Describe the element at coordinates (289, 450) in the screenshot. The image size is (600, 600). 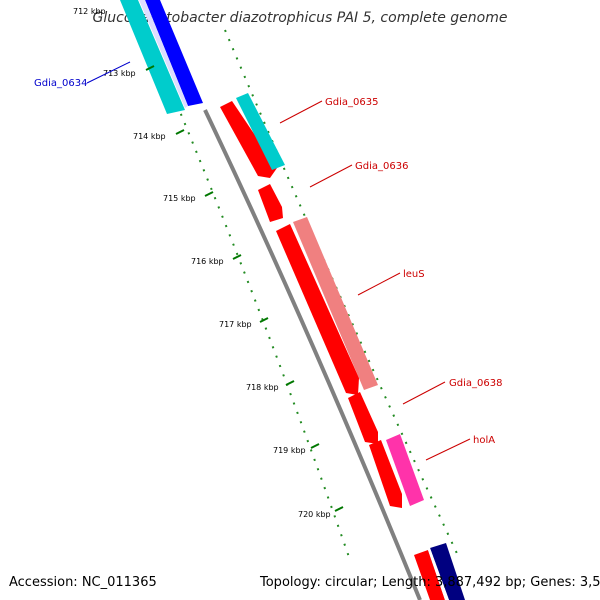
I see `tick-label: 719 kbp` at that location.